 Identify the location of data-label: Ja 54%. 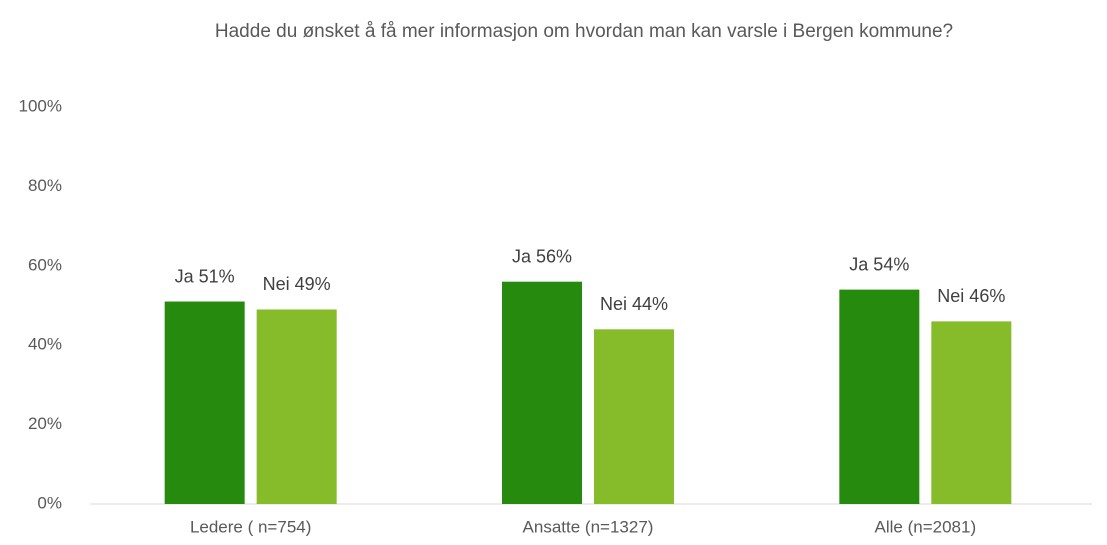
(879, 264).